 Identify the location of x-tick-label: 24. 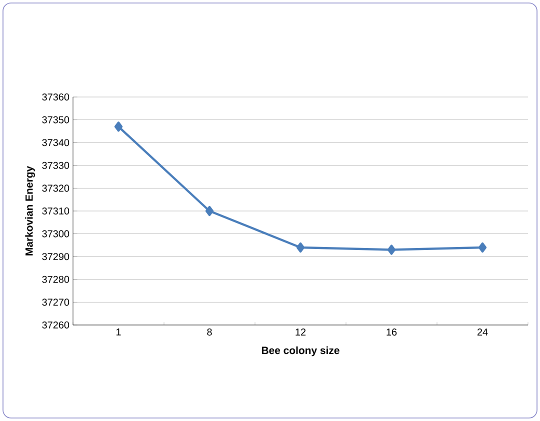
(482, 332).